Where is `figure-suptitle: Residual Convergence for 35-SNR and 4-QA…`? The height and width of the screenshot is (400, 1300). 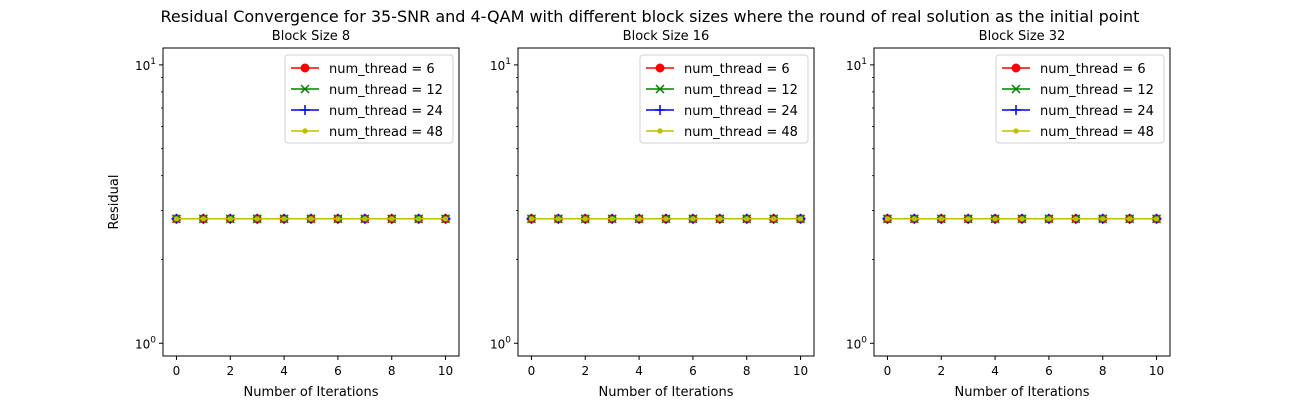 figure-suptitle: Residual Convergence for 35-SNR and 4-QA… is located at coordinates (650, 16).